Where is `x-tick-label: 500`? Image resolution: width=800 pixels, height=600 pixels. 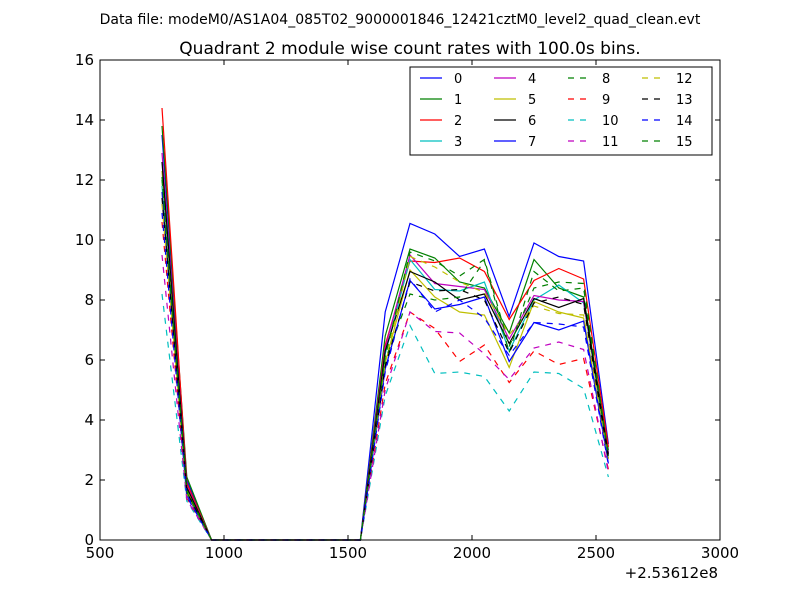
x-tick-label: 500 is located at coordinates (100, 553).